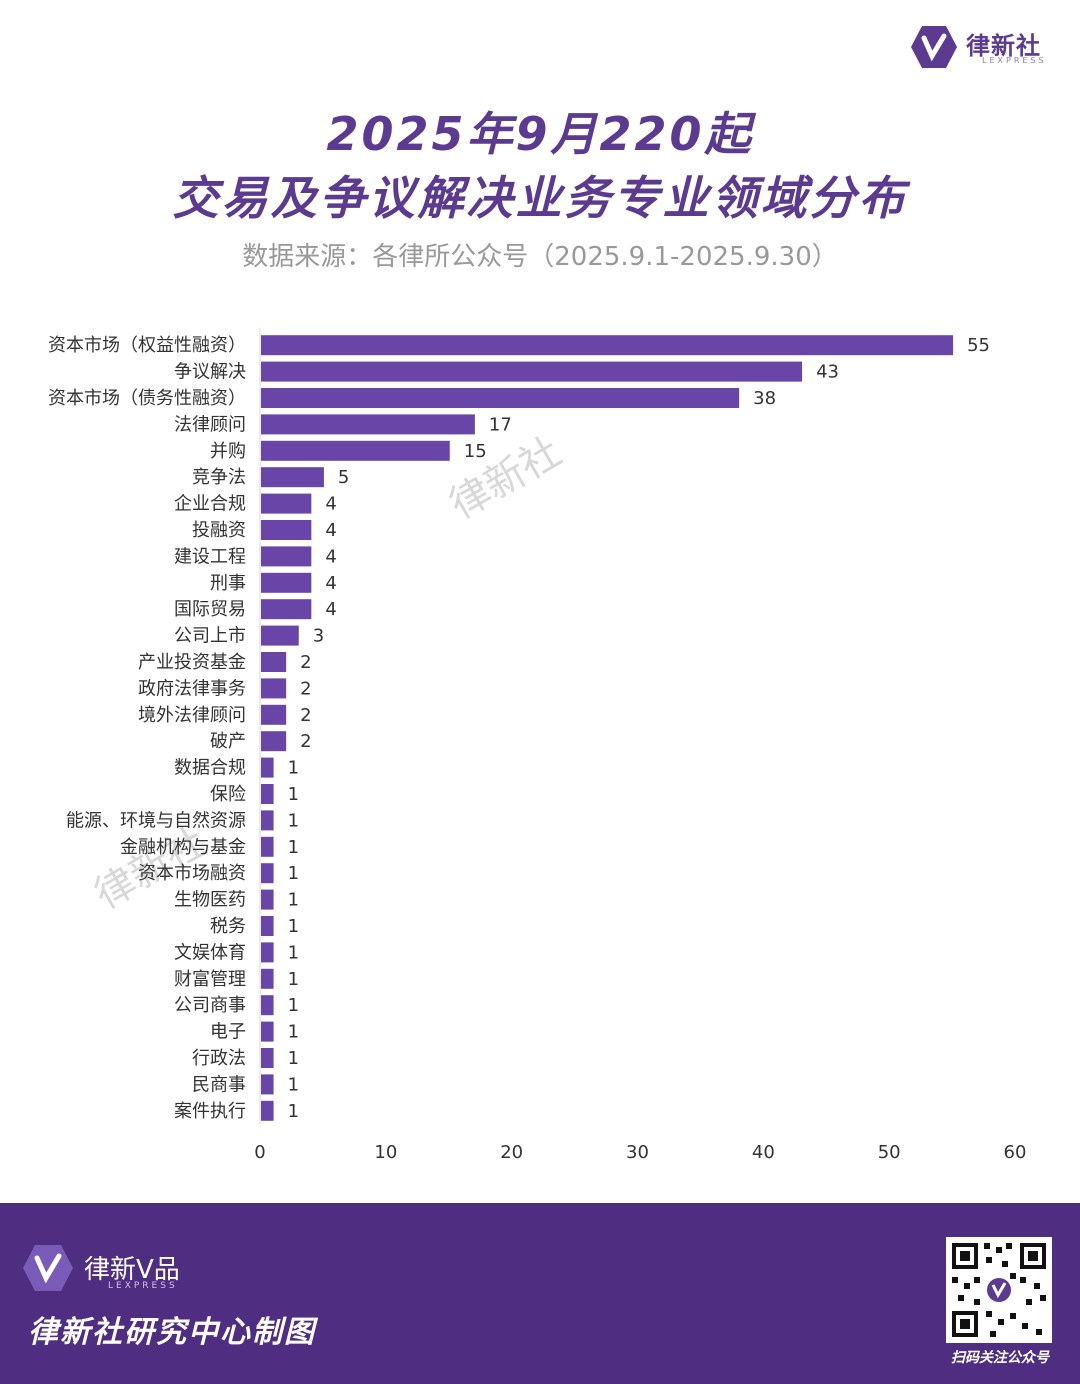 The width and height of the screenshot is (1080, 1384). Describe the element at coordinates (318, 636) in the screenshot. I see `data-label: 3` at that location.